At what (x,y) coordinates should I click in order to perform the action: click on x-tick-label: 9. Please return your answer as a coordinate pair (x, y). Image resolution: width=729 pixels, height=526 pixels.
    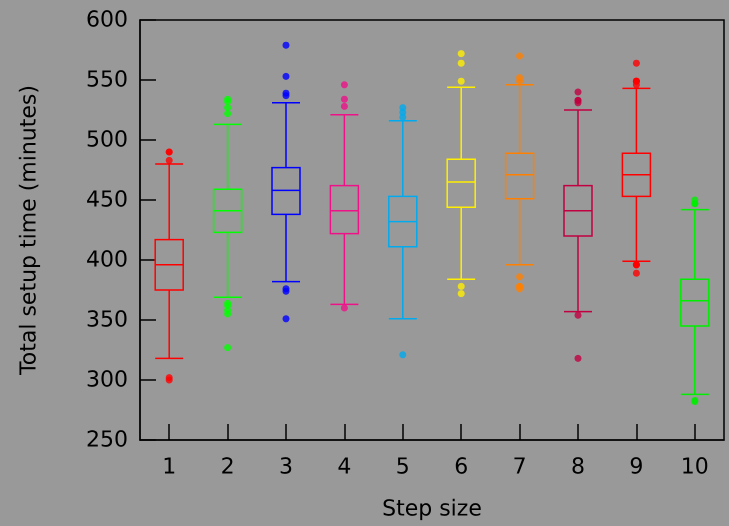
    Looking at the image, I should click on (636, 467).